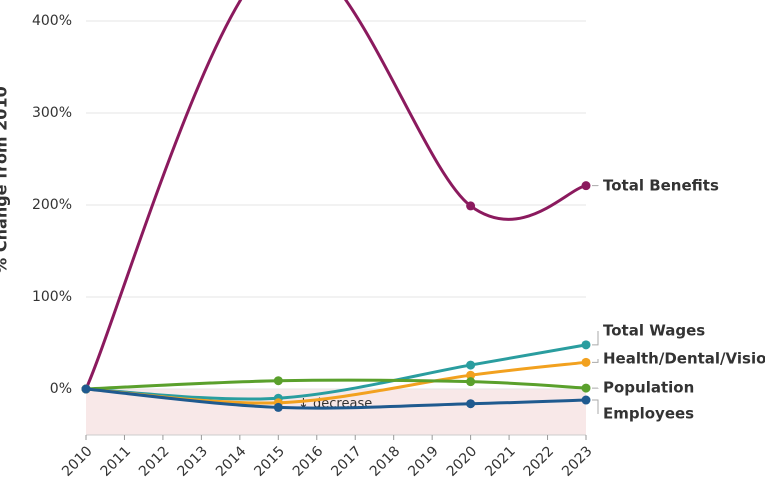 Image resolution: width=765 pixels, height=500 pixels. Describe the element at coordinates (500, 461) in the screenshot. I see `x-tick-label: 2021` at that location.